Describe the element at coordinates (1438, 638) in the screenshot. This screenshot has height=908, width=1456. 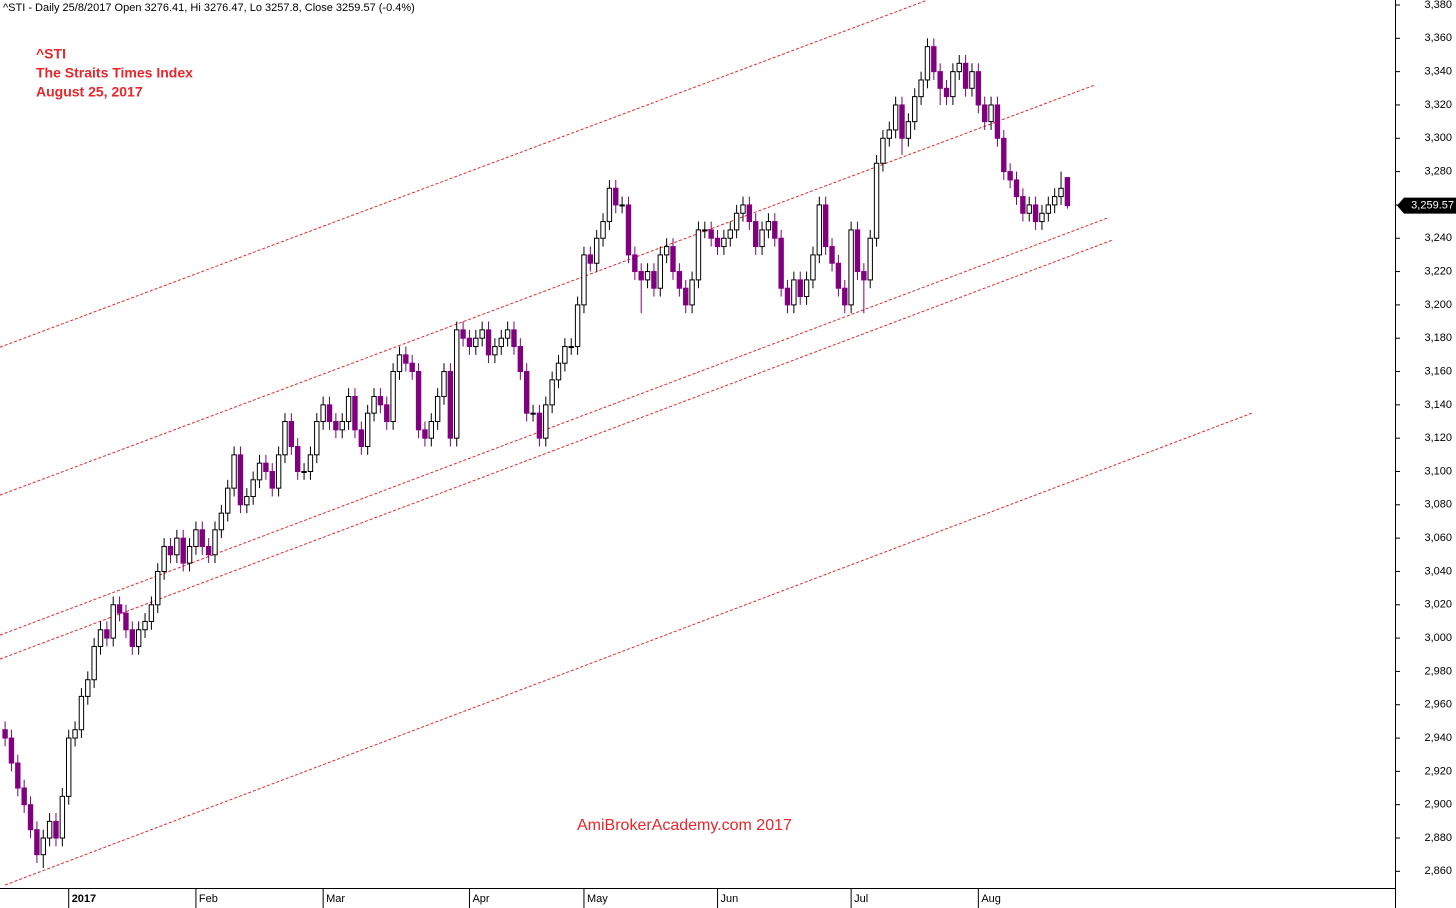
I see `y-tick-label: 3,000` at that location.